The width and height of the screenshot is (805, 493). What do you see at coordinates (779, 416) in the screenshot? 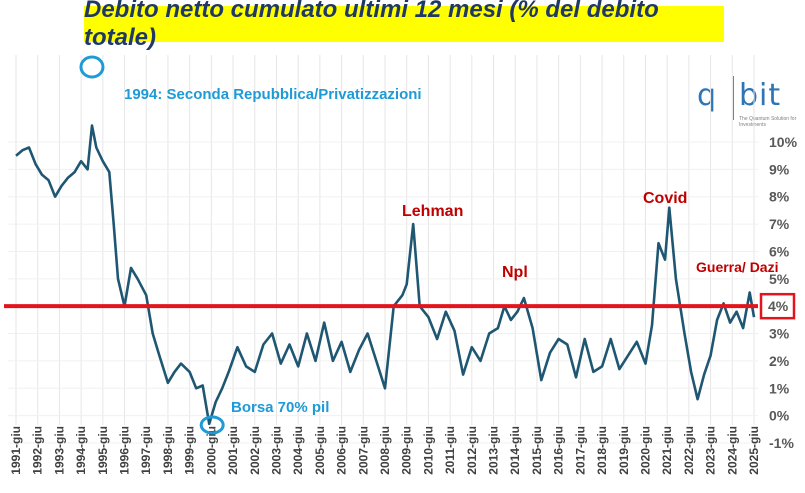
I see `y-tick-label: 0%` at bounding box center [779, 416].